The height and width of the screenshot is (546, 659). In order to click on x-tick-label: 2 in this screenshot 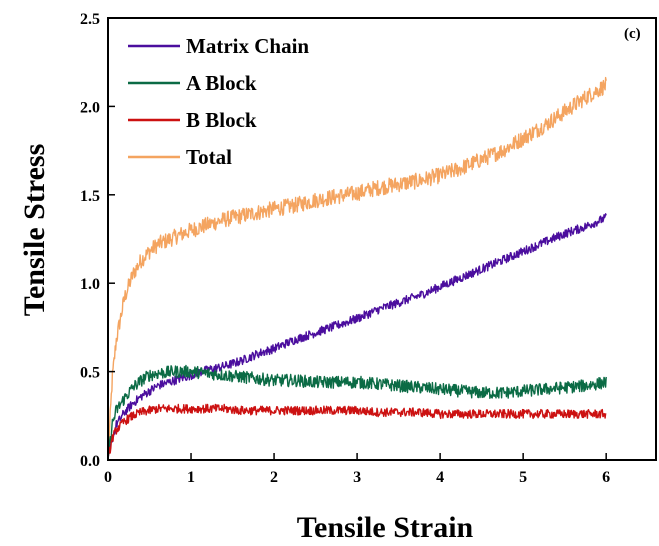, I will do `click(274, 477)`.